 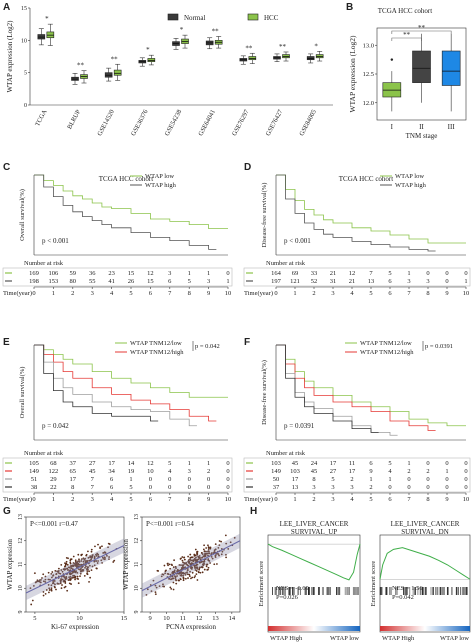 I want to click on risk-table-value: 2, so click(x=351, y=479).